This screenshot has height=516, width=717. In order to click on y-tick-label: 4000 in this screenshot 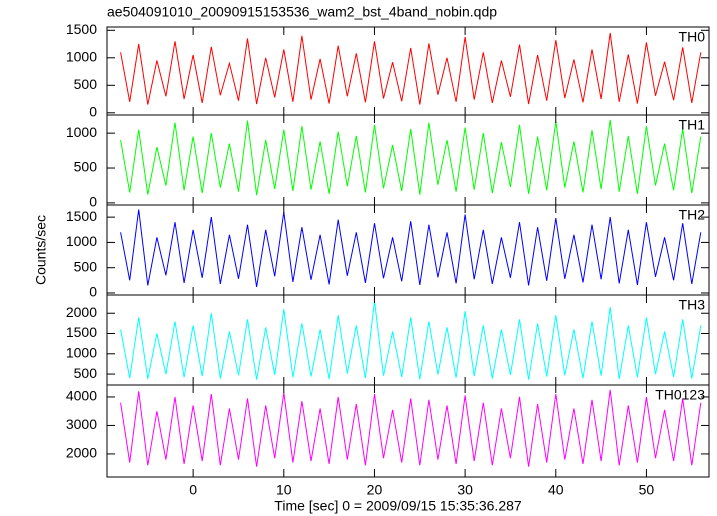, I will do `click(81, 396)`.